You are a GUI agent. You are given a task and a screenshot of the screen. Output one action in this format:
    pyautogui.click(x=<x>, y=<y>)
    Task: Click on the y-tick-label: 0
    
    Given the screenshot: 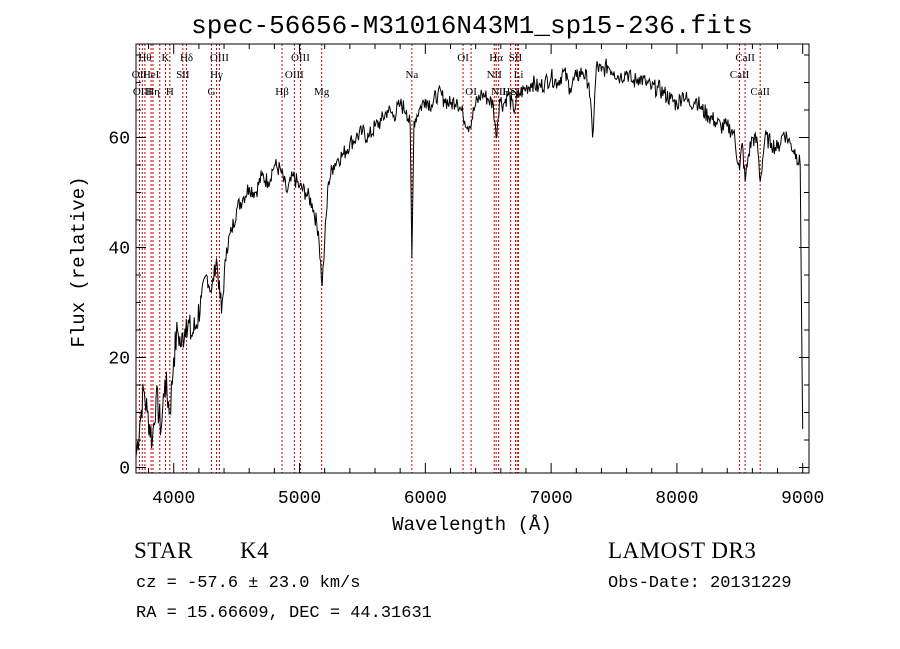 What is the action you would take?
    pyautogui.click(x=124, y=470)
    